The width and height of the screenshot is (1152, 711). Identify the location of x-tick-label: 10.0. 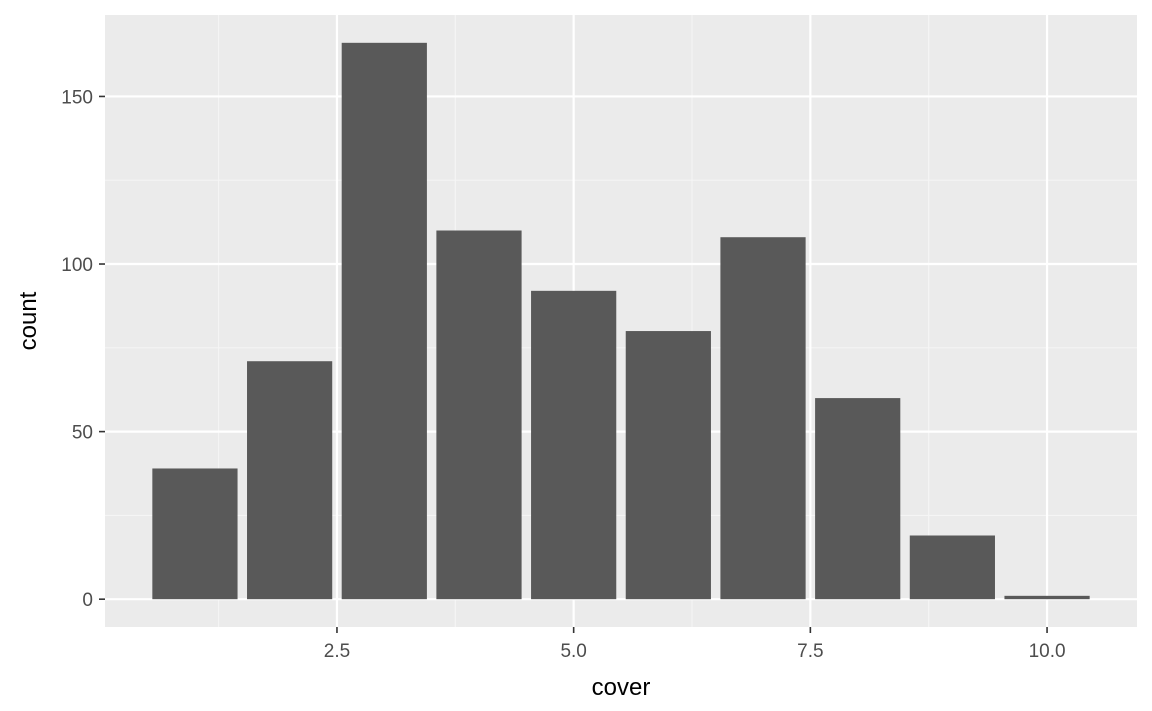
(1047, 651).